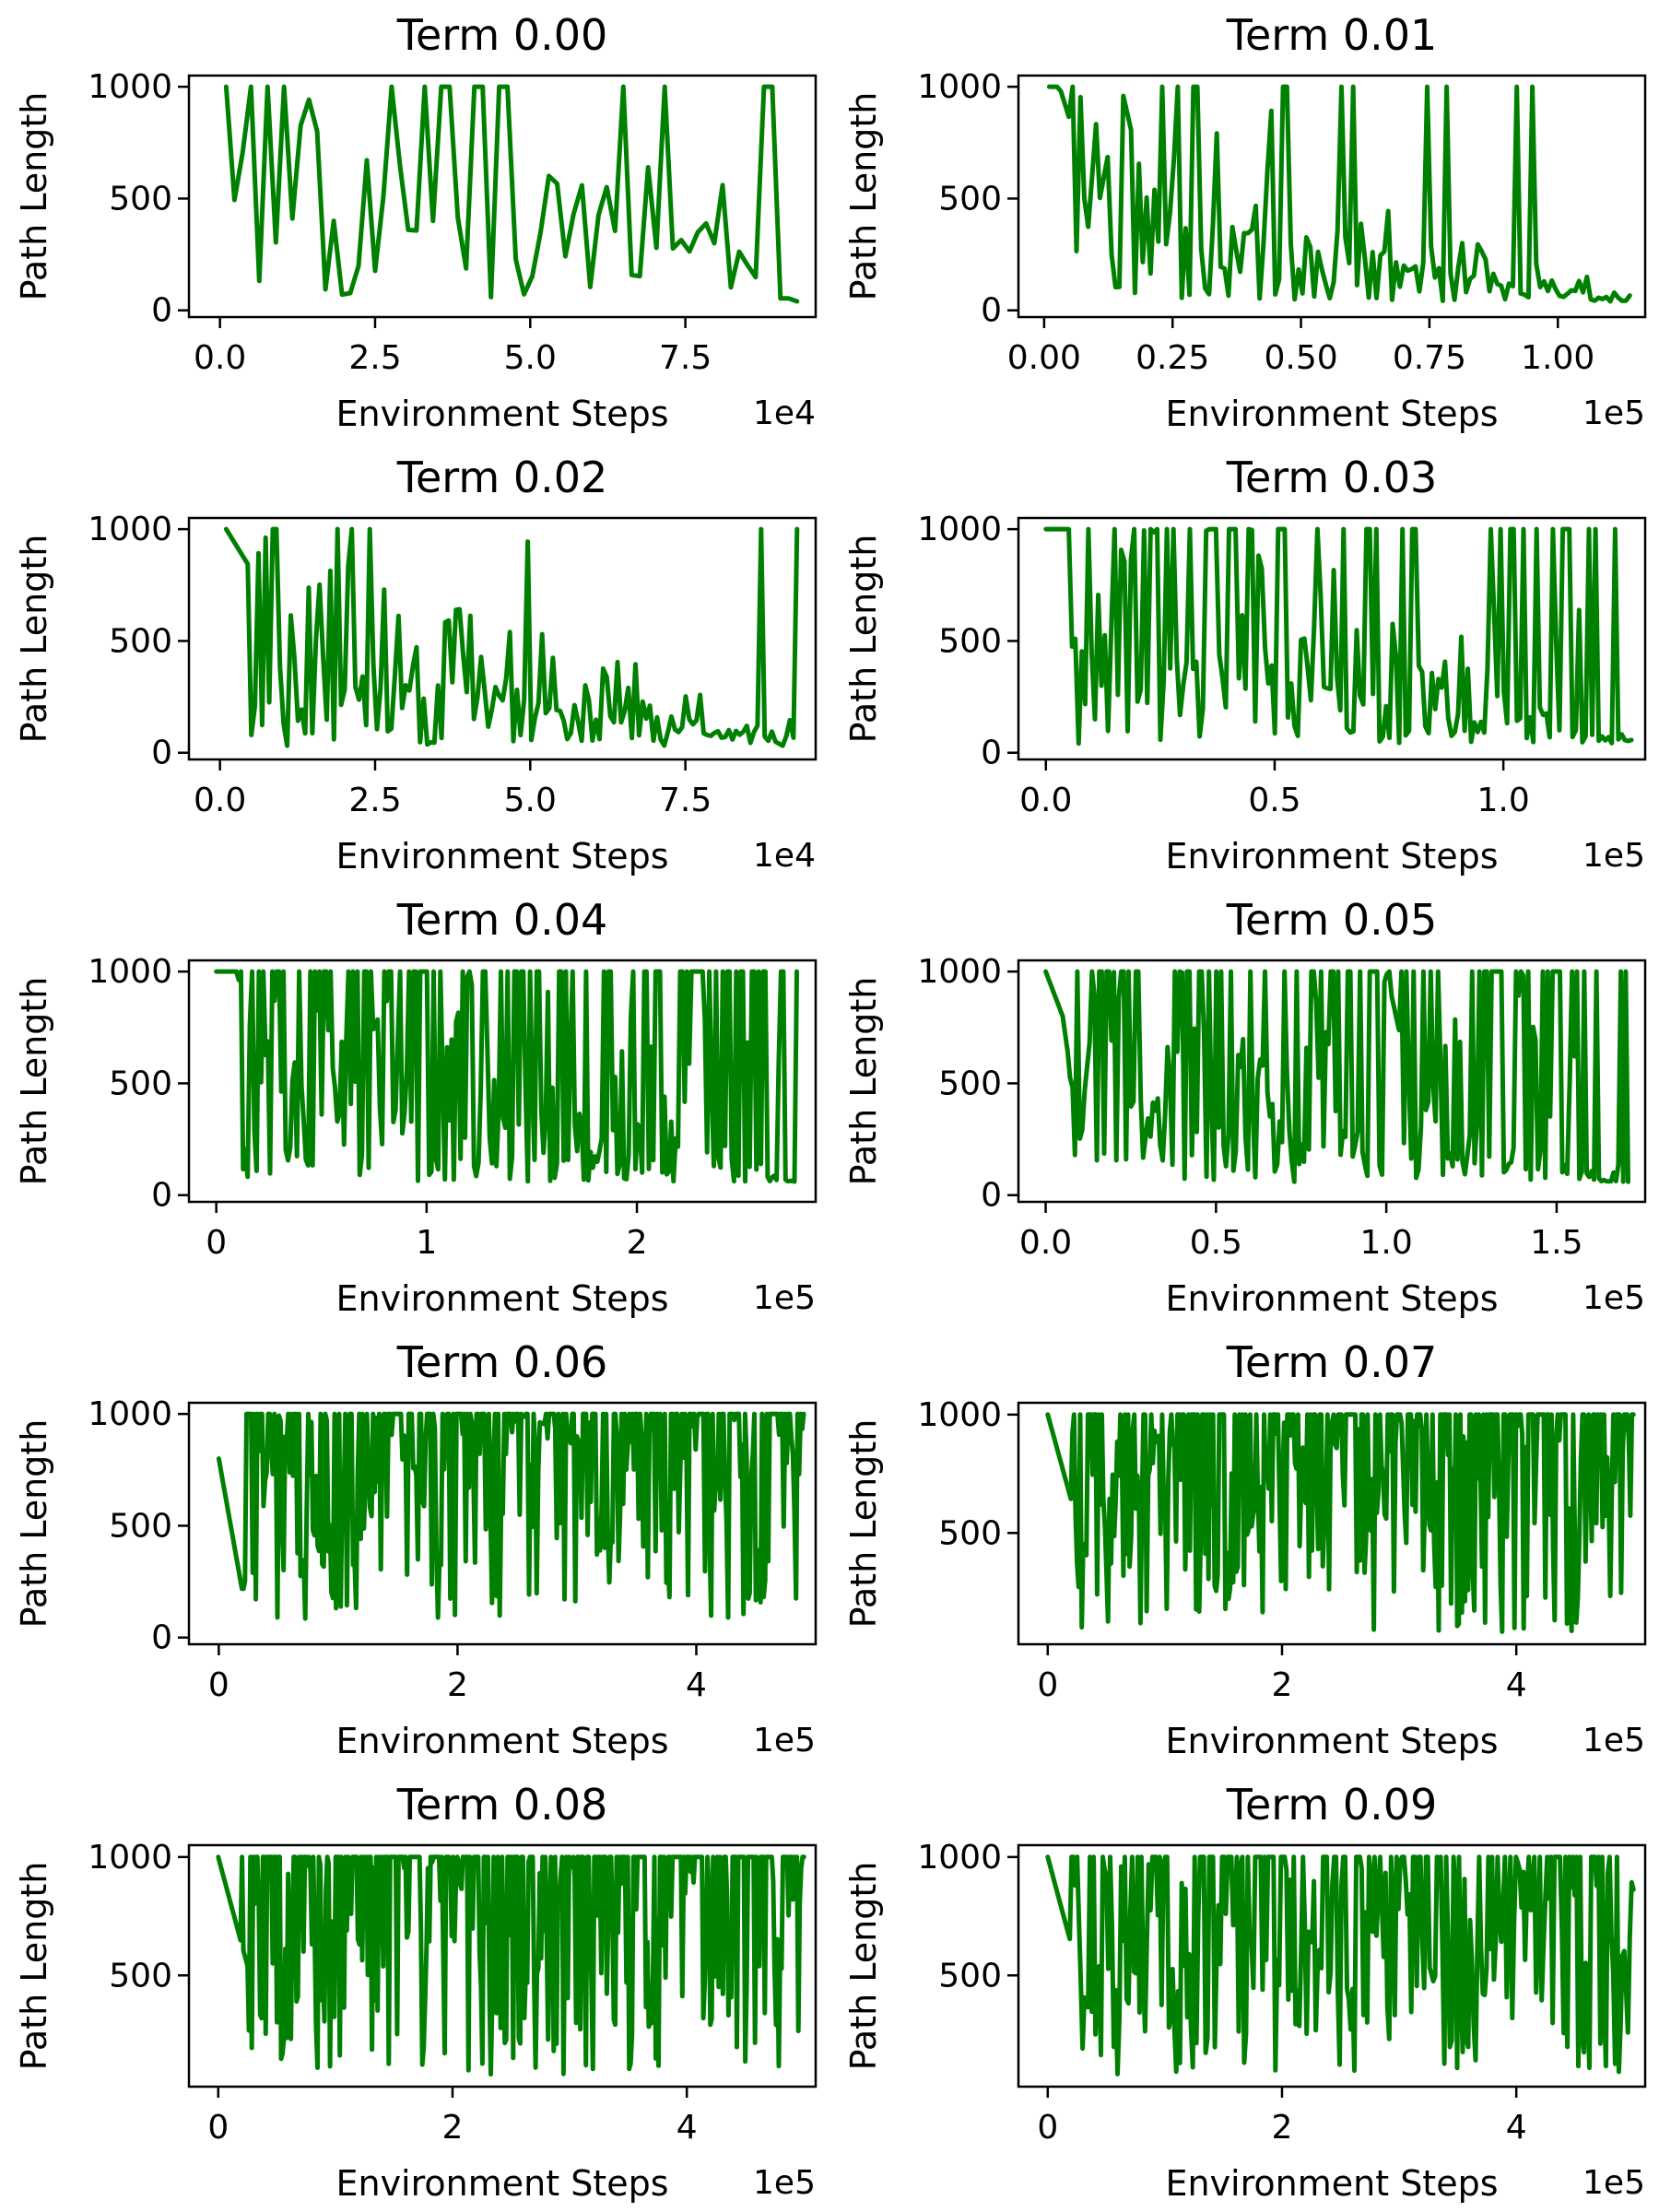 The image size is (1659, 2212). I want to click on chart-title: Term 0.04, so click(502, 920).